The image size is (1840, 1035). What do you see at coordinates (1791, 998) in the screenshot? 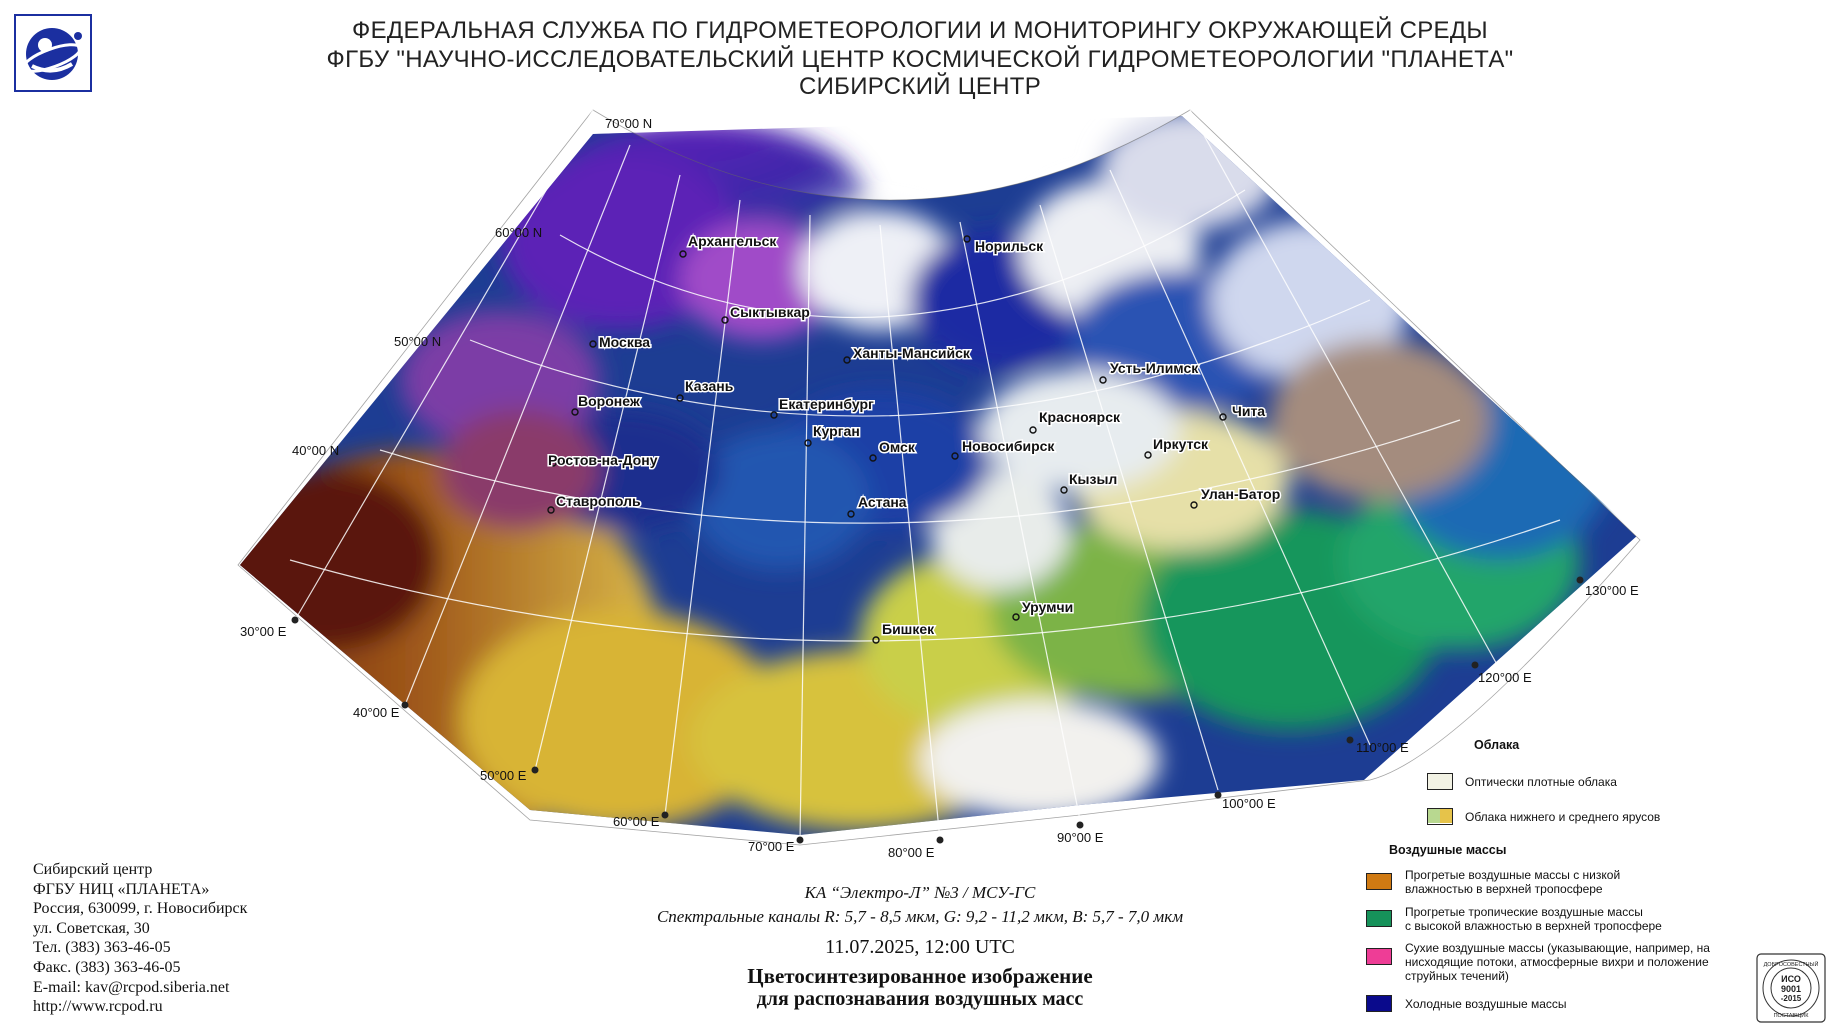
I see `svg-text: -2015` at bounding box center [1791, 998].